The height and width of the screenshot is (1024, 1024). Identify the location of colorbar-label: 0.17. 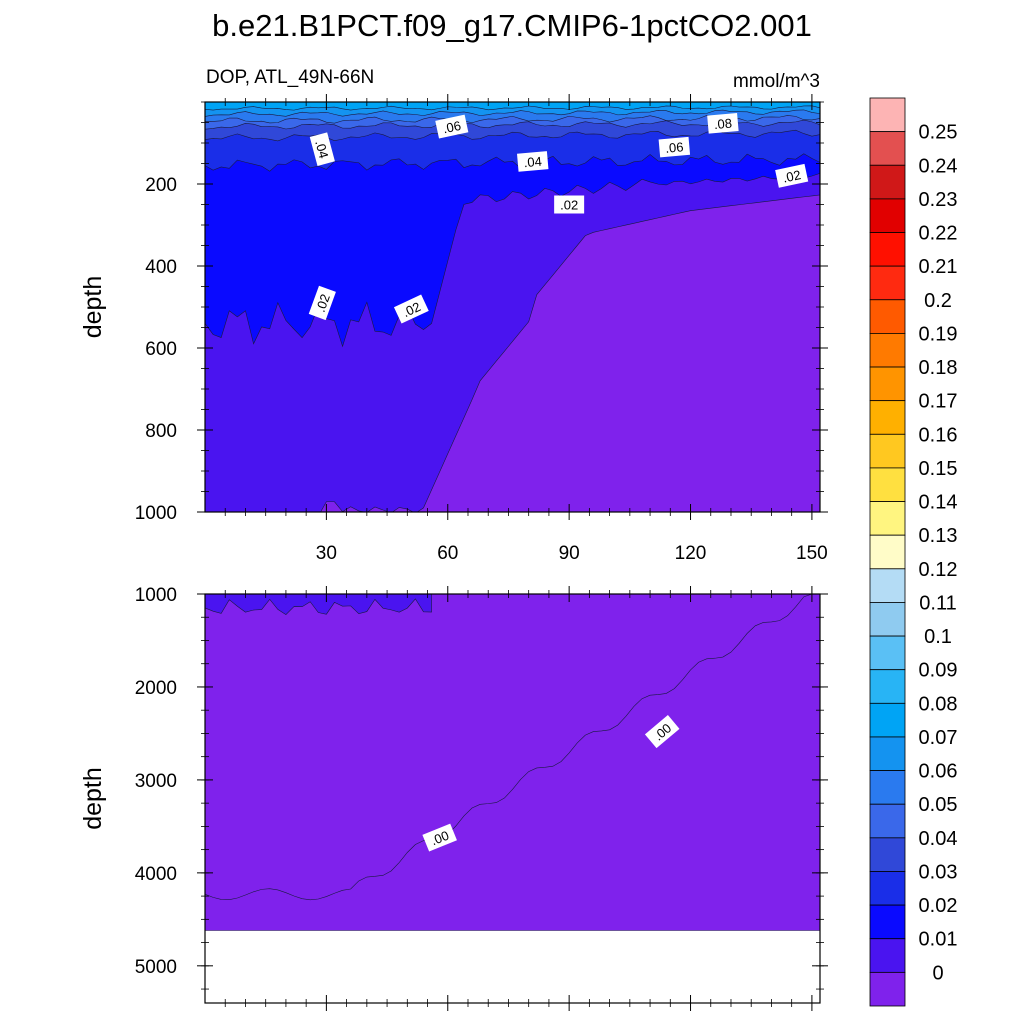
(938, 402).